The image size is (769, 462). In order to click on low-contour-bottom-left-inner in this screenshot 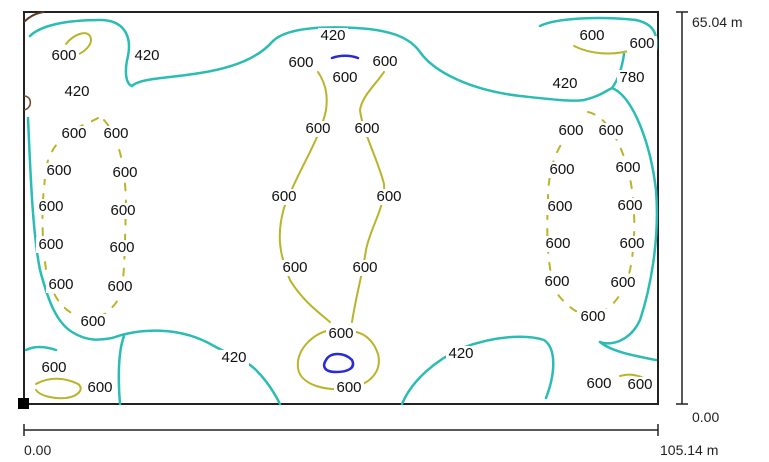, I will do `click(121, 370)`.